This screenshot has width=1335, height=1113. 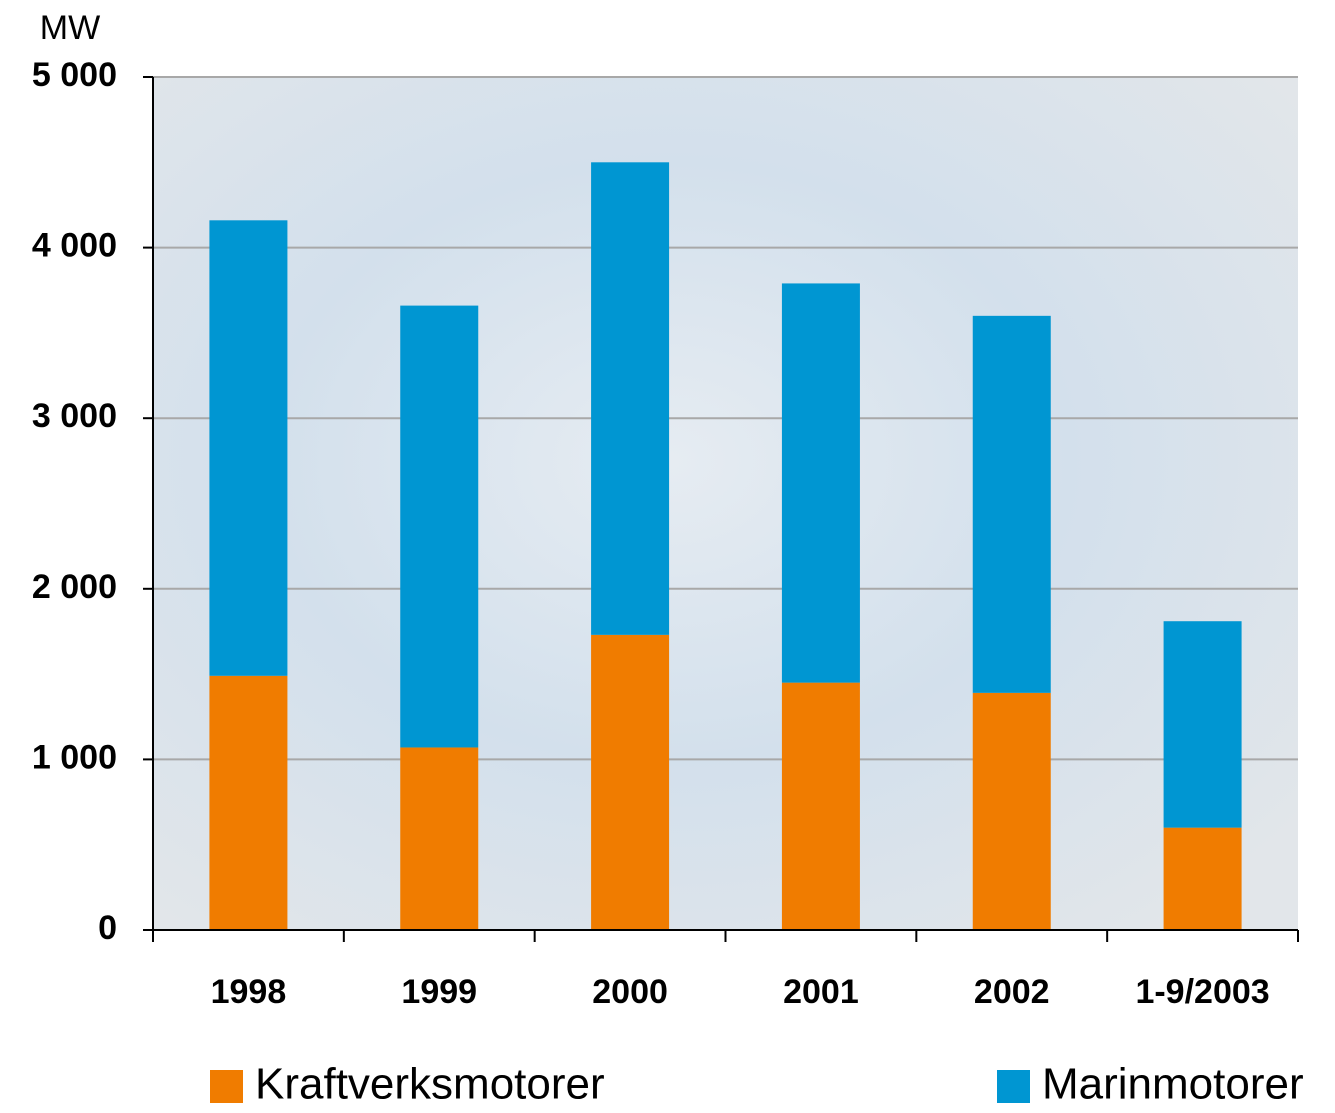 What do you see at coordinates (74, 757) in the screenshot?
I see `y-tick-label: 1 000` at bounding box center [74, 757].